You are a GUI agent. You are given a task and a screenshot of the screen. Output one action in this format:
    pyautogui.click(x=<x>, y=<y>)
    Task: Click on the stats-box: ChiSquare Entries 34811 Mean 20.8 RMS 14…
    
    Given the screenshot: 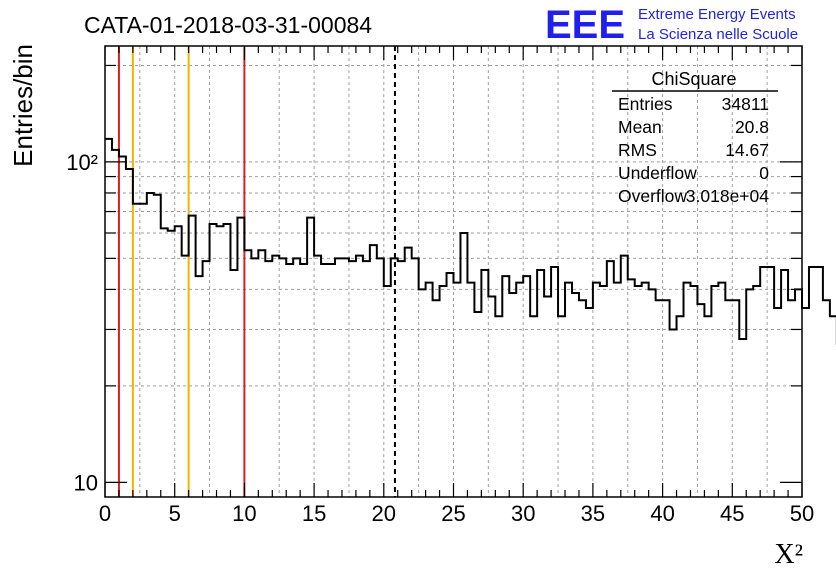 What is the action you would take?
    pyautogui.click(x=695, y=137)
    